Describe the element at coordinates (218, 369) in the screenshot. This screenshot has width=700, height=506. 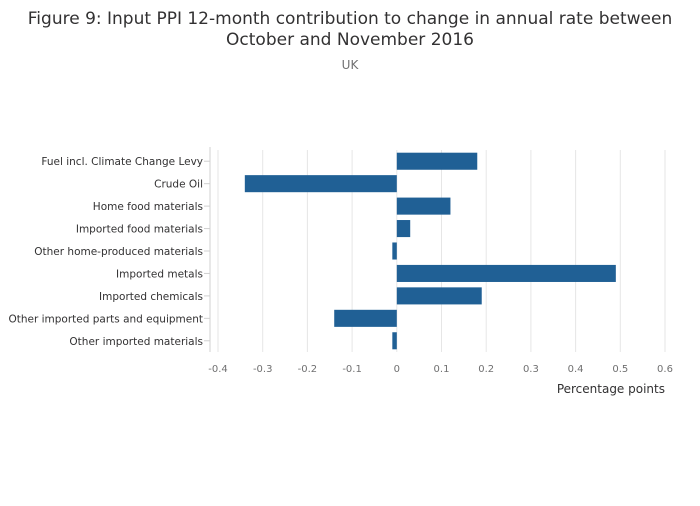
I see `x-tick-label: -0.4` at that location.